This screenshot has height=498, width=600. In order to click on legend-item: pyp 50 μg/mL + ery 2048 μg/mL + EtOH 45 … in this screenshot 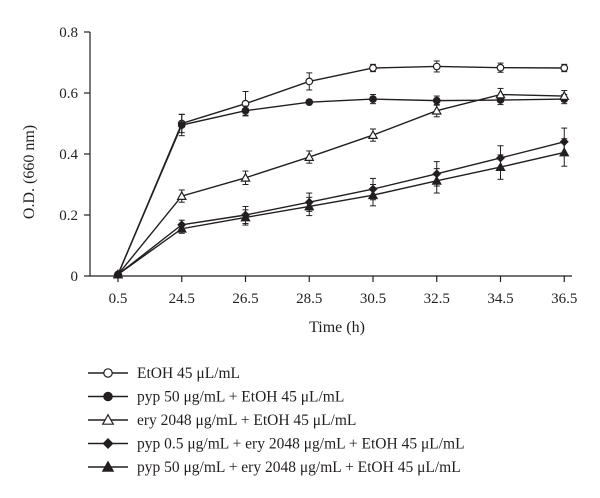, I will do `click(274, 467)`.